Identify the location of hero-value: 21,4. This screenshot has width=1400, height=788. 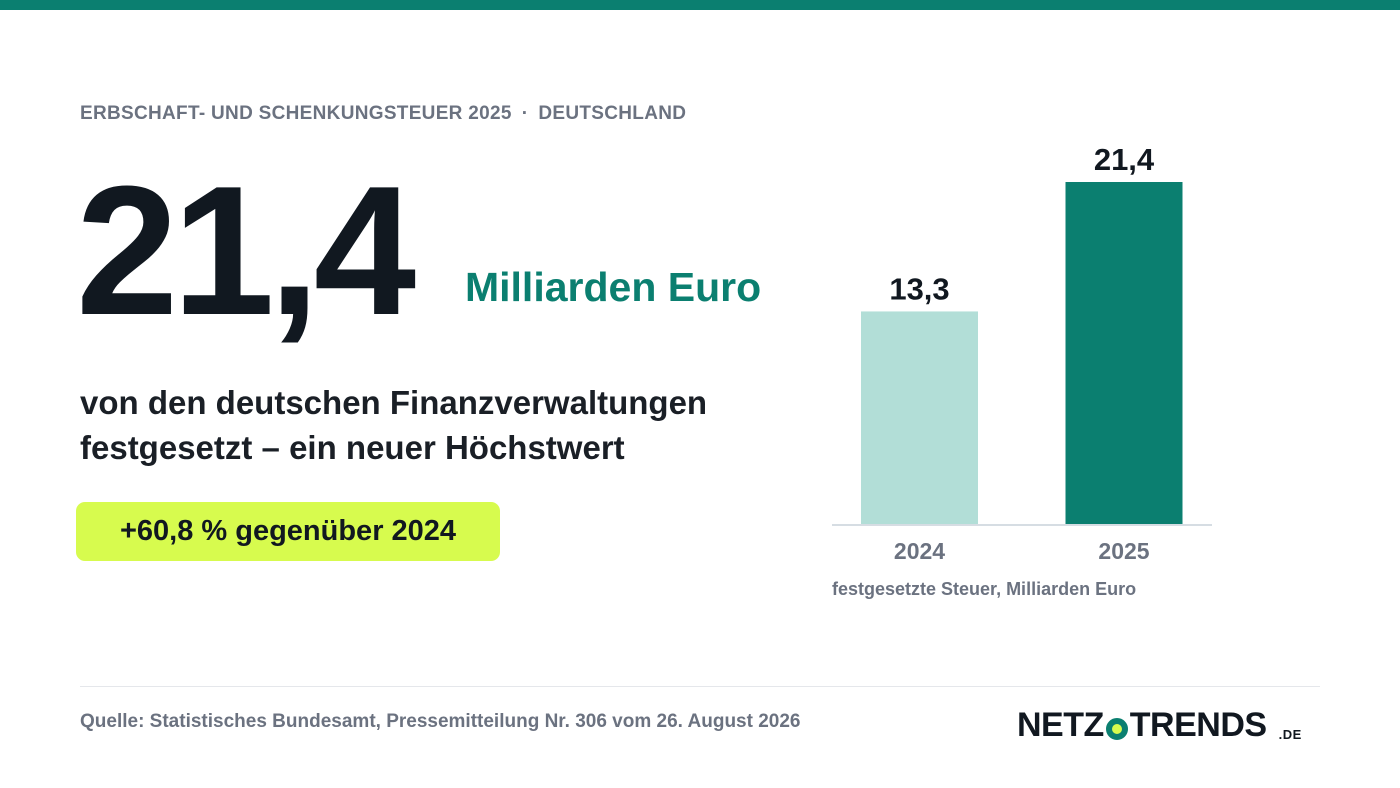
(246, 250).